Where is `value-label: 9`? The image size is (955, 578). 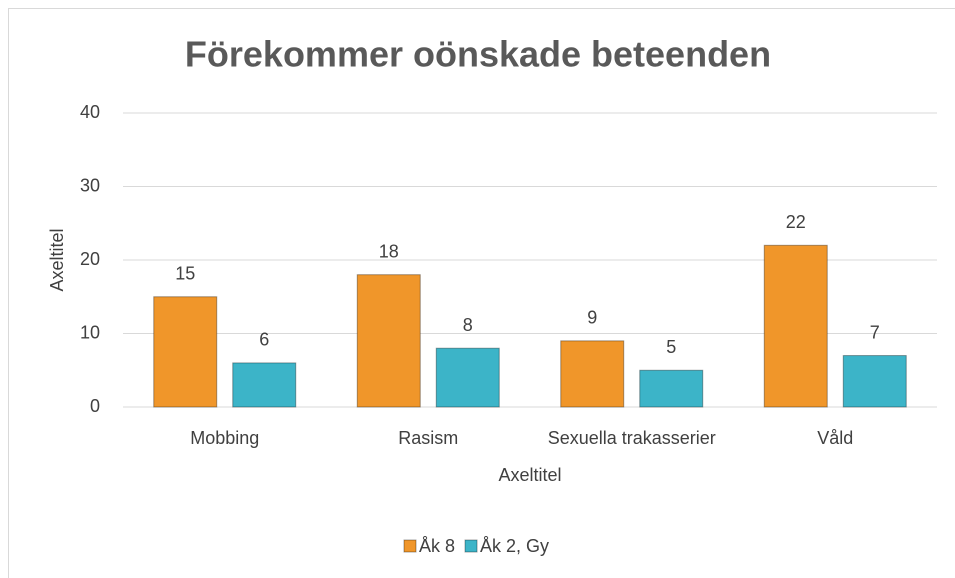 value-label: 9 is located at coordinates (592, 318).